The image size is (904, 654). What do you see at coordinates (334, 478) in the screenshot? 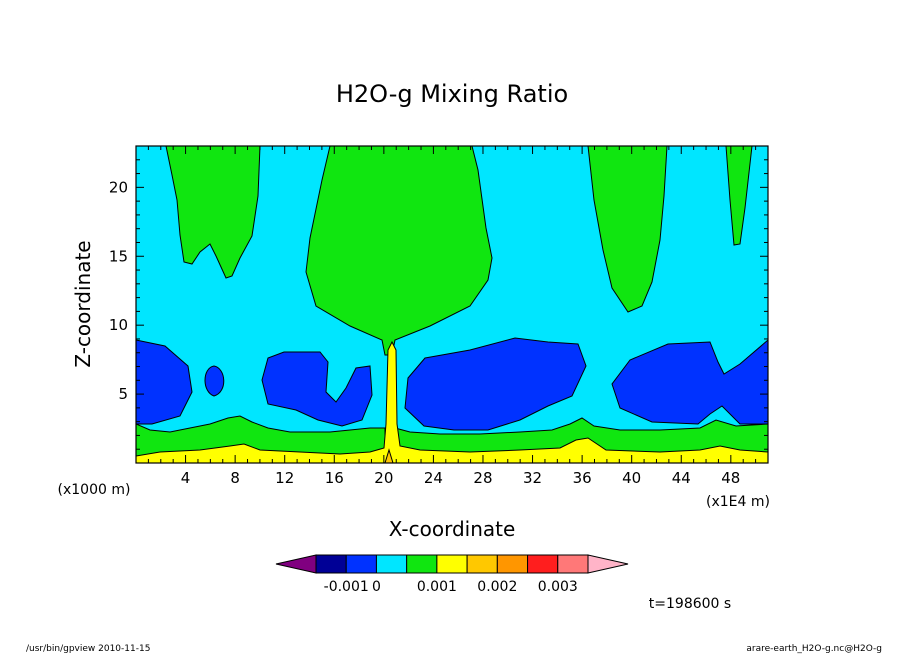
I see `x-tick-label: 16` at bounding box center [334, 478].